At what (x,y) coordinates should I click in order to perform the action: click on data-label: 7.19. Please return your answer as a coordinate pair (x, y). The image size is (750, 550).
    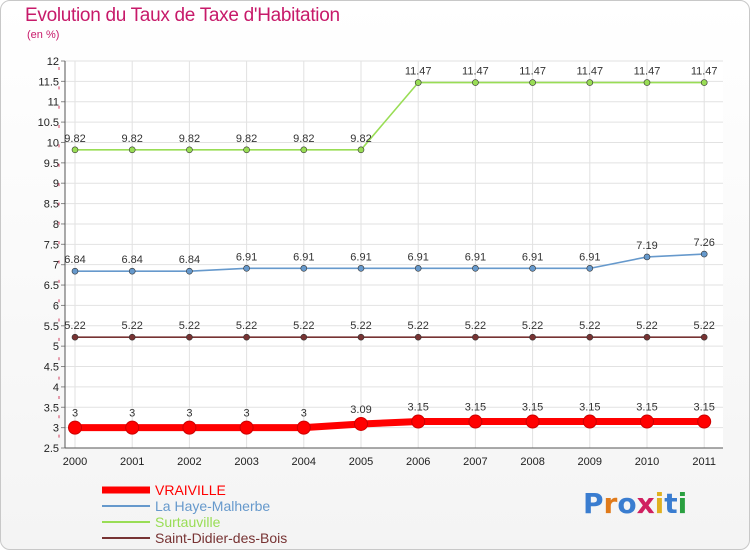
    Looking at the image, I should click on (646, 246).